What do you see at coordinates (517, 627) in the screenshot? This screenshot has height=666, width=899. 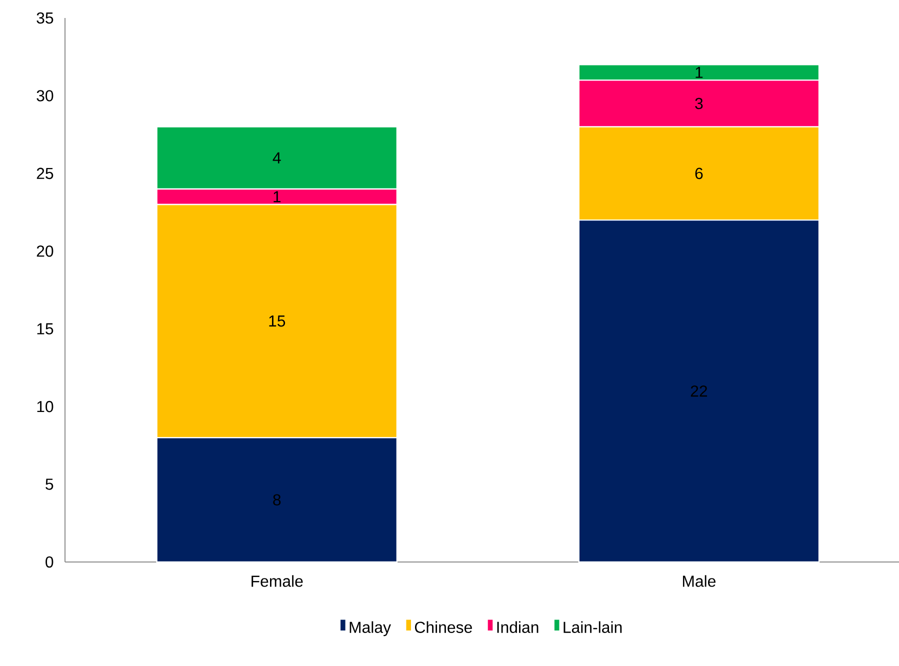 I see `legend-label: Indian` at bounding box center [517, 627].